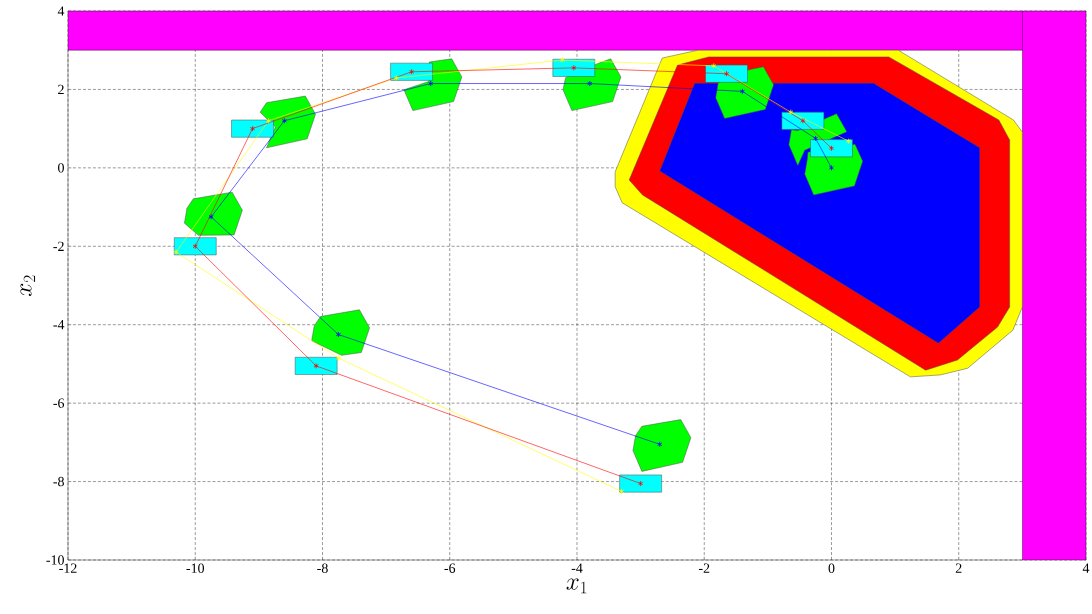 The image size is (1092, 614). What do you see at coordinates (61, 89) in the screenshot?
I see `y-tick-label: 2` at bounding box center [61, 89].